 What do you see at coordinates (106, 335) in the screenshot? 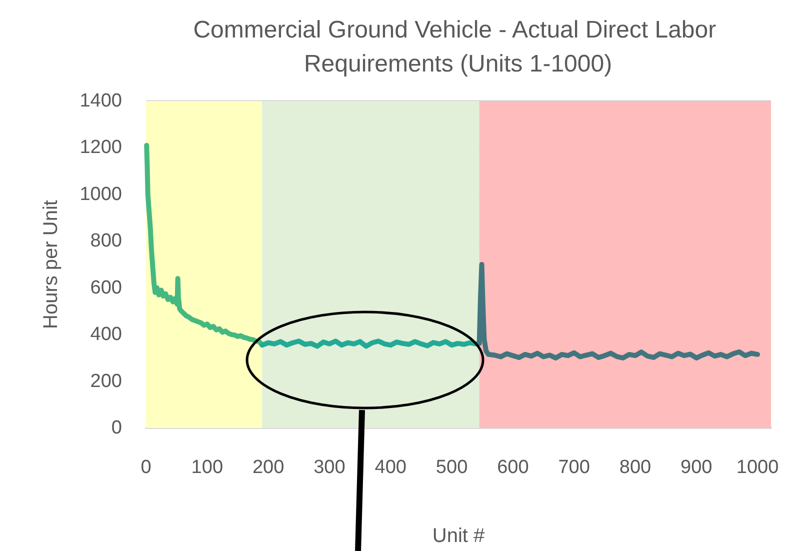
I see `y-tick-label: 400` at bounding box center [106, 335].